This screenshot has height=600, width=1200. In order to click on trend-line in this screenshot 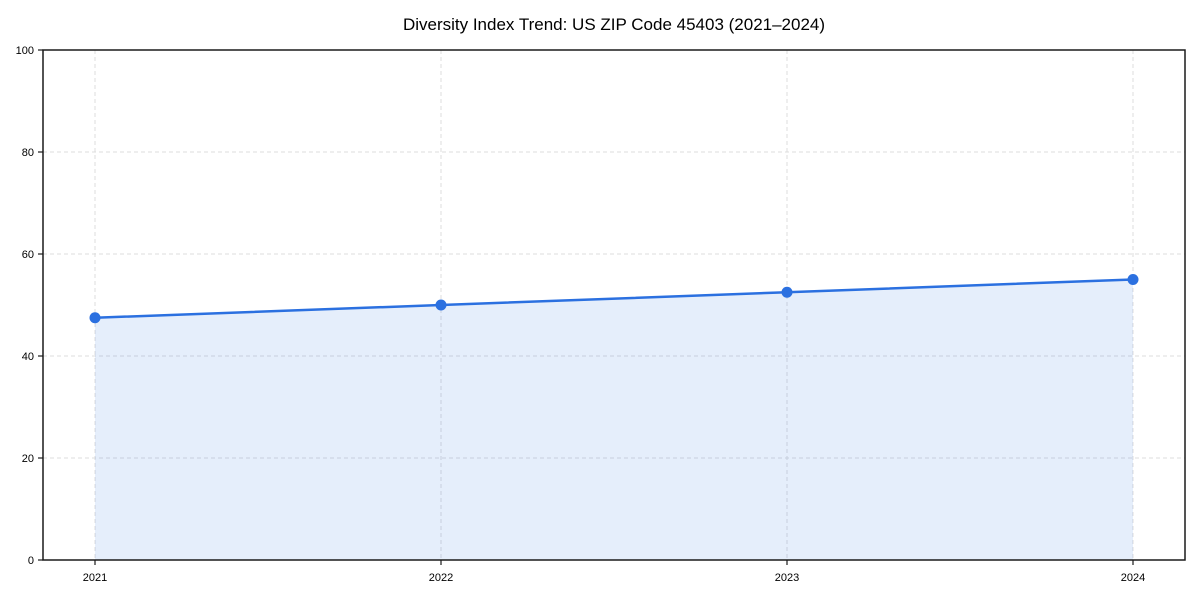, I will do `click(614, 298)`.